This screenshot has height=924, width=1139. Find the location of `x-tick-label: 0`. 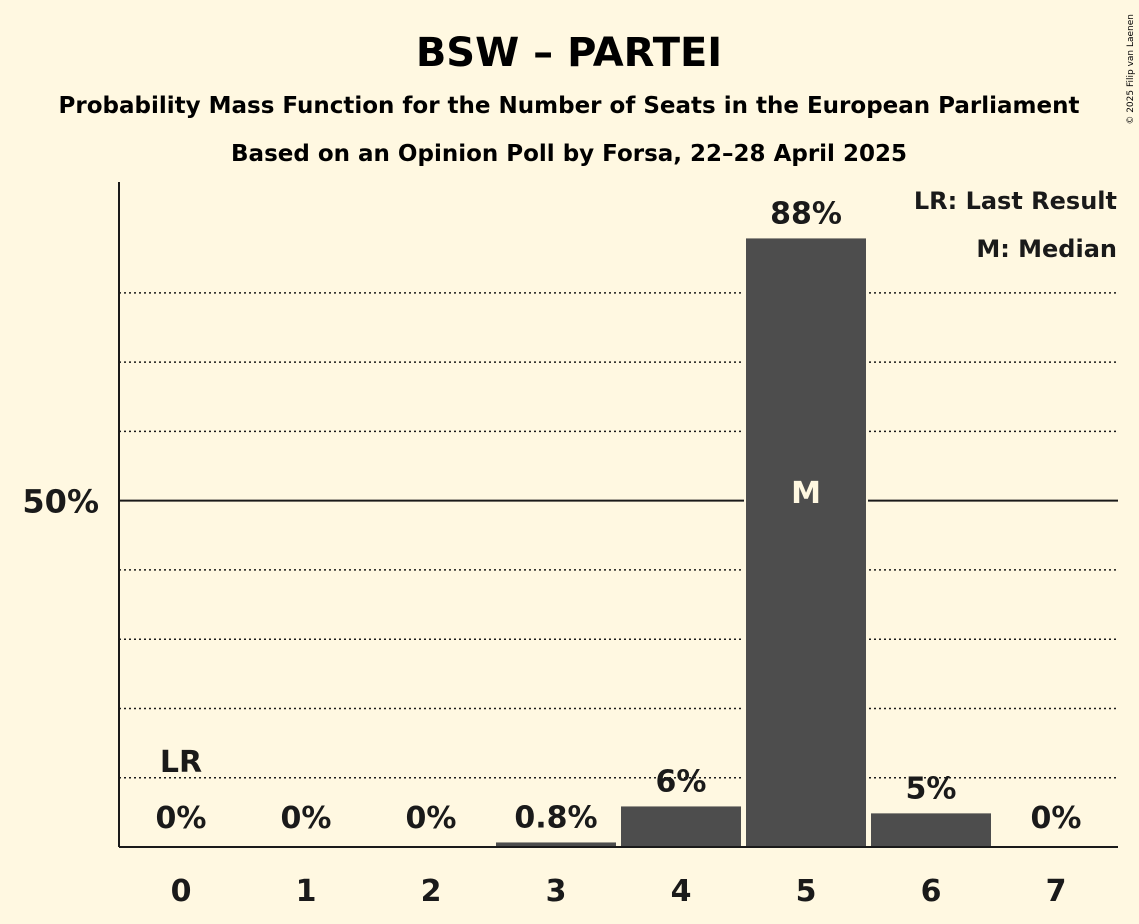

x-tick-label: 0 is located at coordinates (181, 891).